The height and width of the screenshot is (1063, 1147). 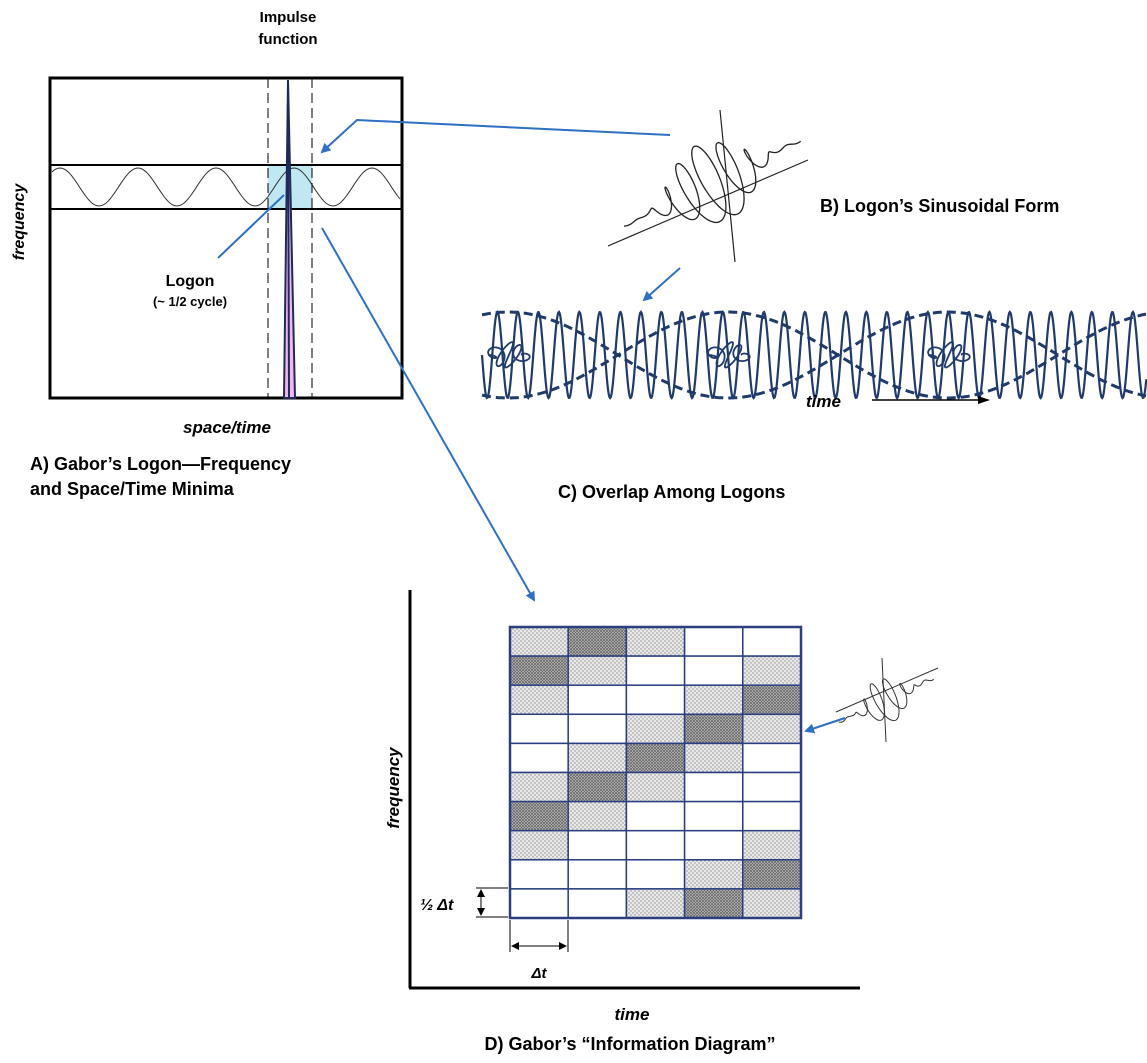 I want to click on overlapping-logons-wave, so click(x=813, y=355).